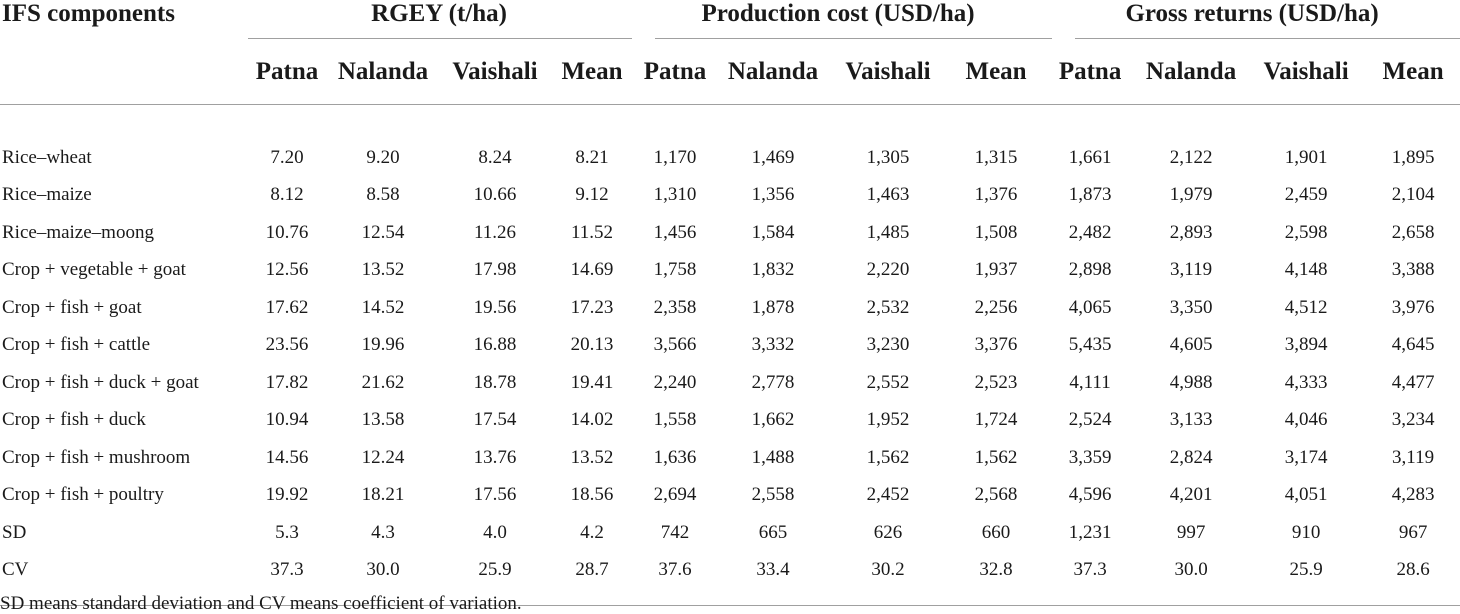 The image size is (1460, 614). What do you see at coordinates (1413, 495) in the screenshot?
I see `table-cell: 4,283` at bounding box center [1413, 495].